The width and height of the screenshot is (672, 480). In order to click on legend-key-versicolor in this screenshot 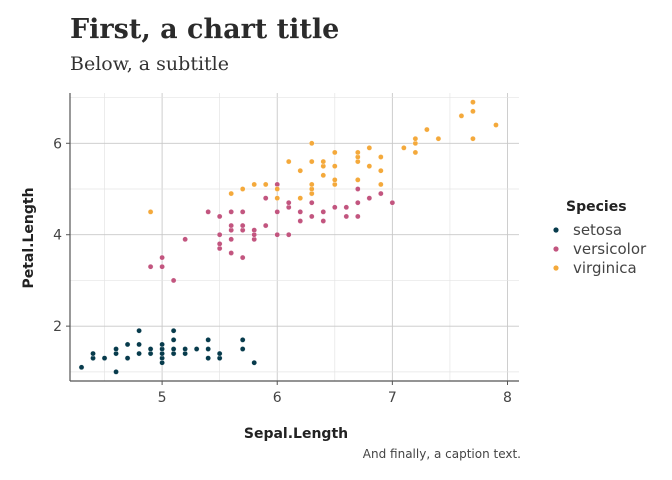, I will do `click(556, 249)`.